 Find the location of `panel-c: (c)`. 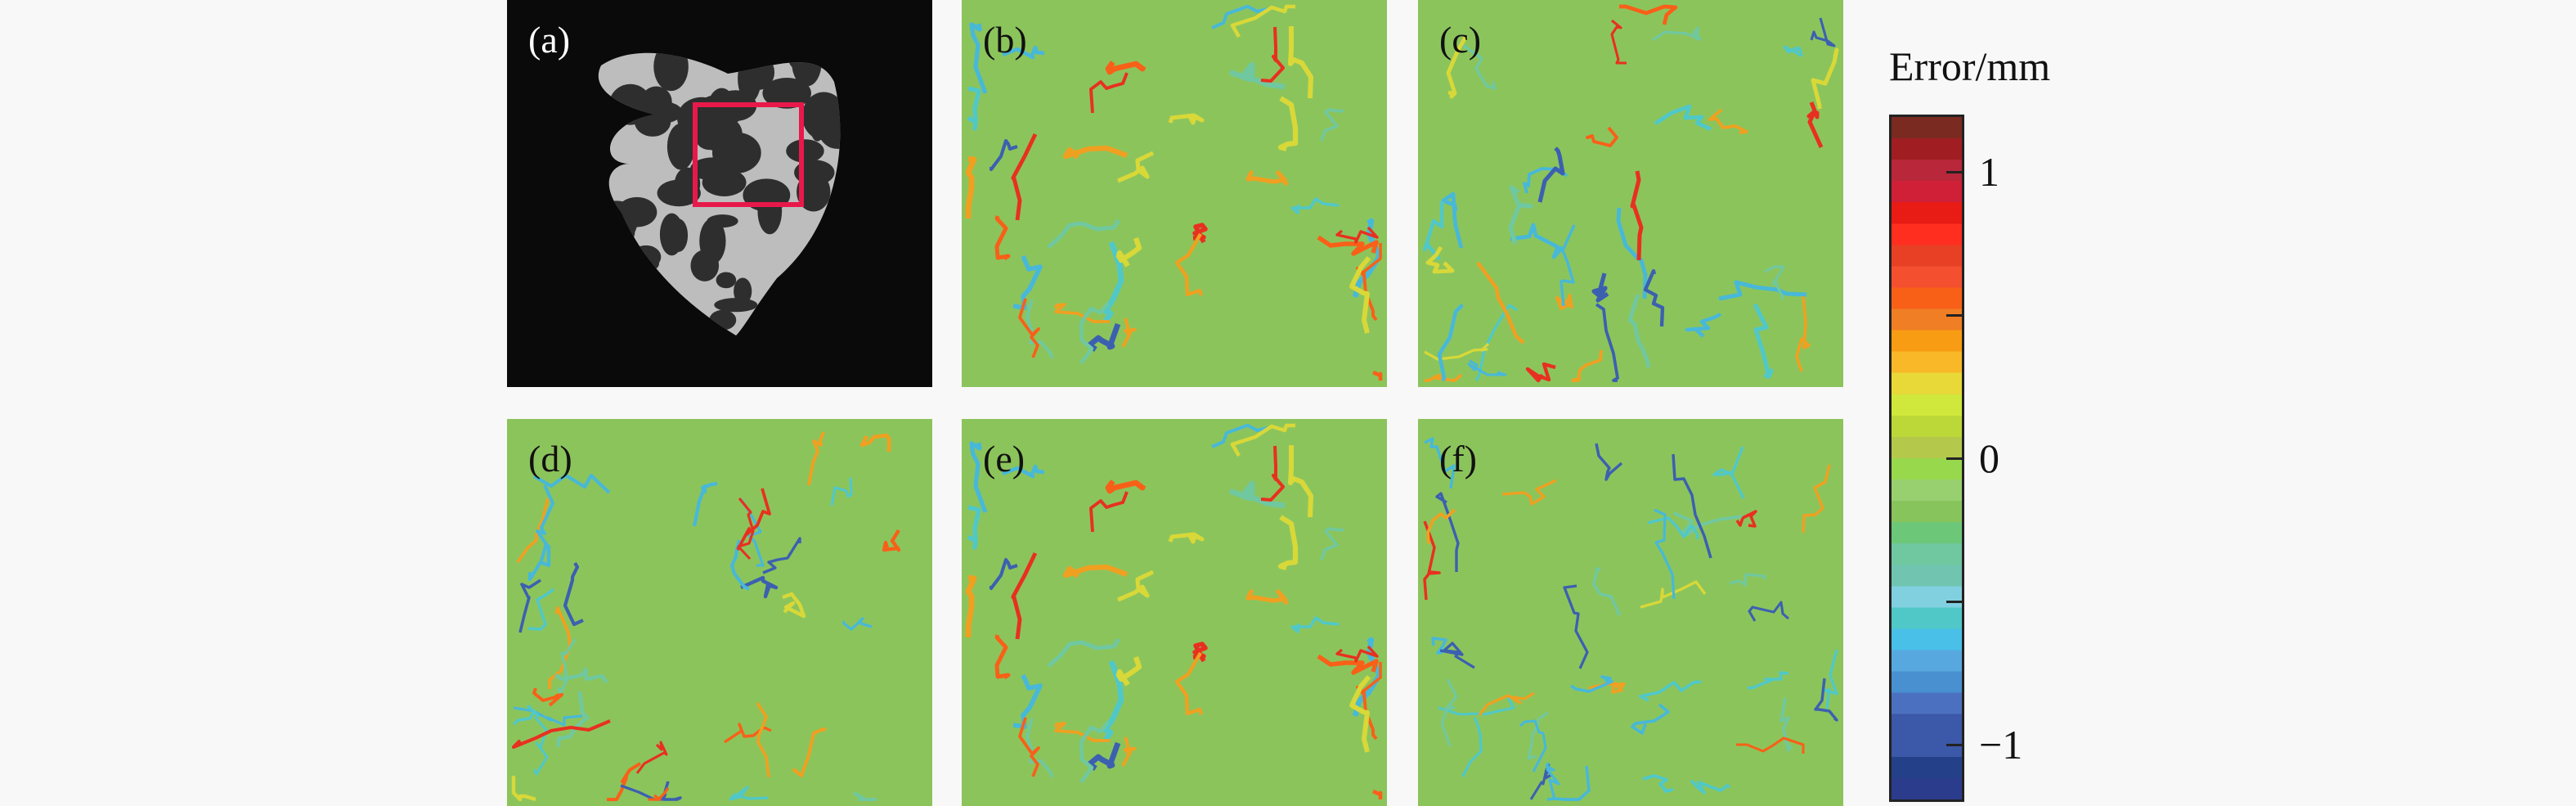

panel-c: (c) is located at coordinates (1631, 193).